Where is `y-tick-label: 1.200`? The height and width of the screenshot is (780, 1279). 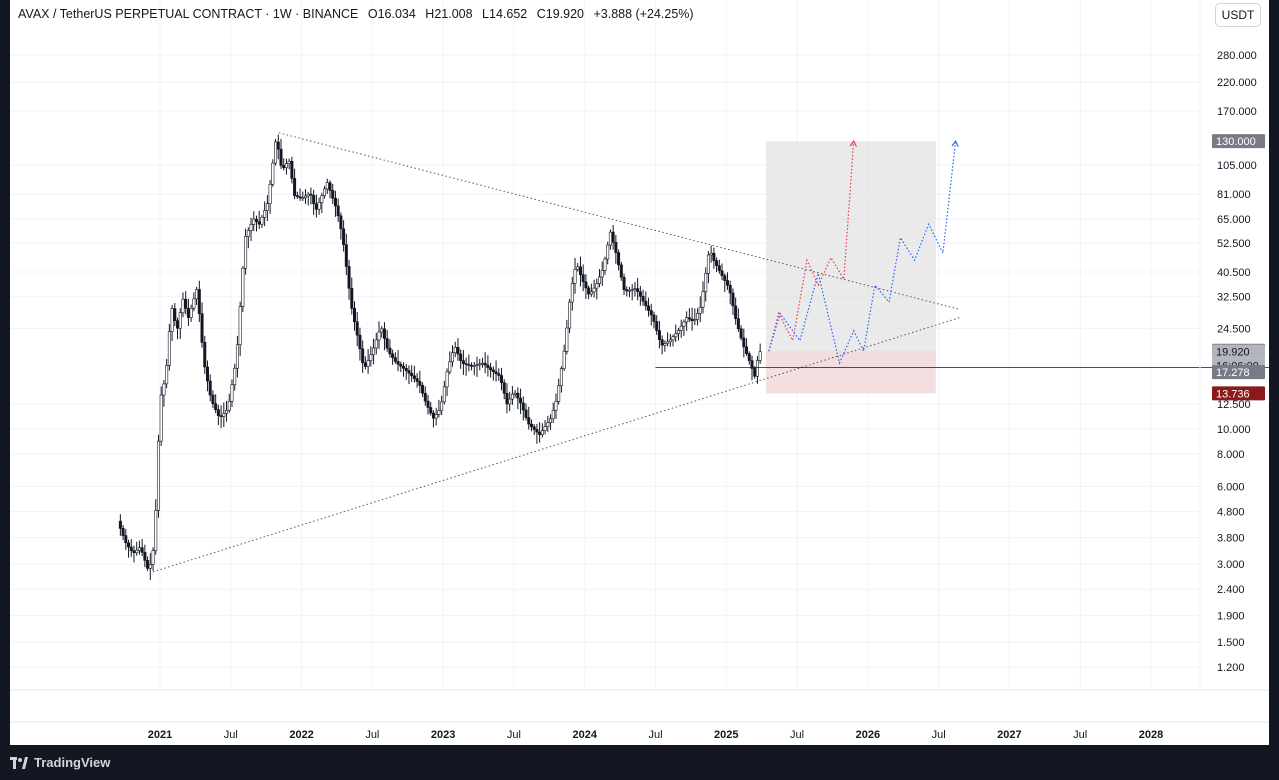 y-tick-label: 1.200 is located at coordinates (1231, 668).